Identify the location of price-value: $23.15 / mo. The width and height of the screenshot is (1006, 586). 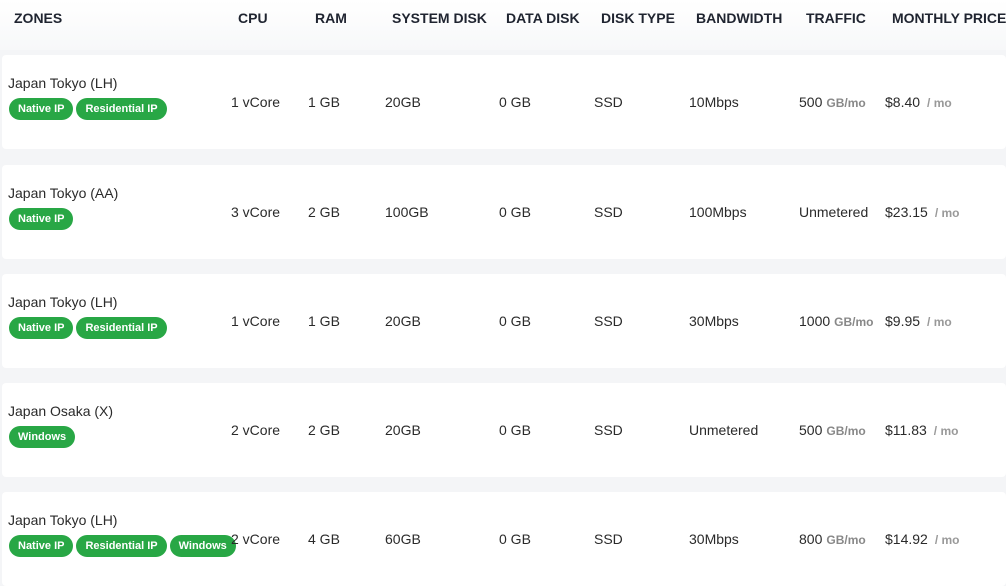
(922, 212).